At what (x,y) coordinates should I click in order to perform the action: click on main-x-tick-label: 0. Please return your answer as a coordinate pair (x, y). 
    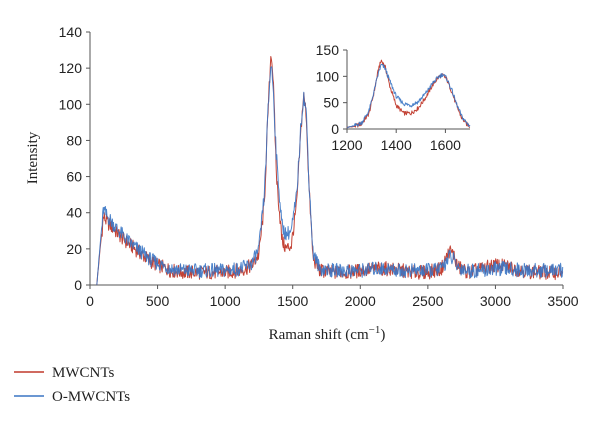
    Looking at the image, I should click on (90, 301).